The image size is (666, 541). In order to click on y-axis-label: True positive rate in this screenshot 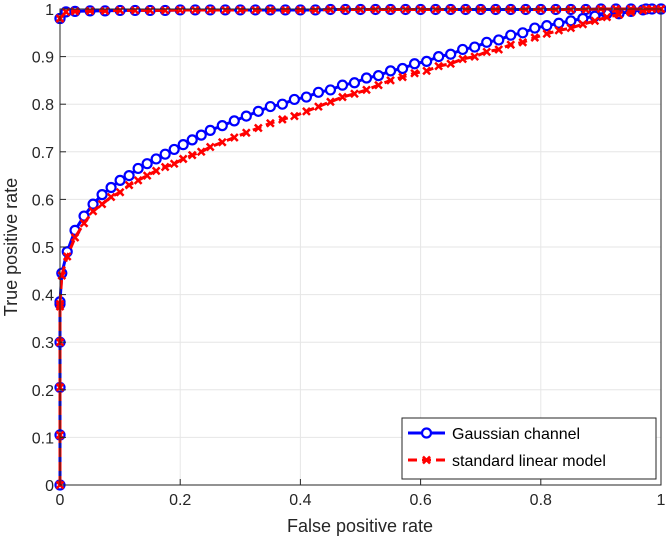, I will do `click(11, 247)`.